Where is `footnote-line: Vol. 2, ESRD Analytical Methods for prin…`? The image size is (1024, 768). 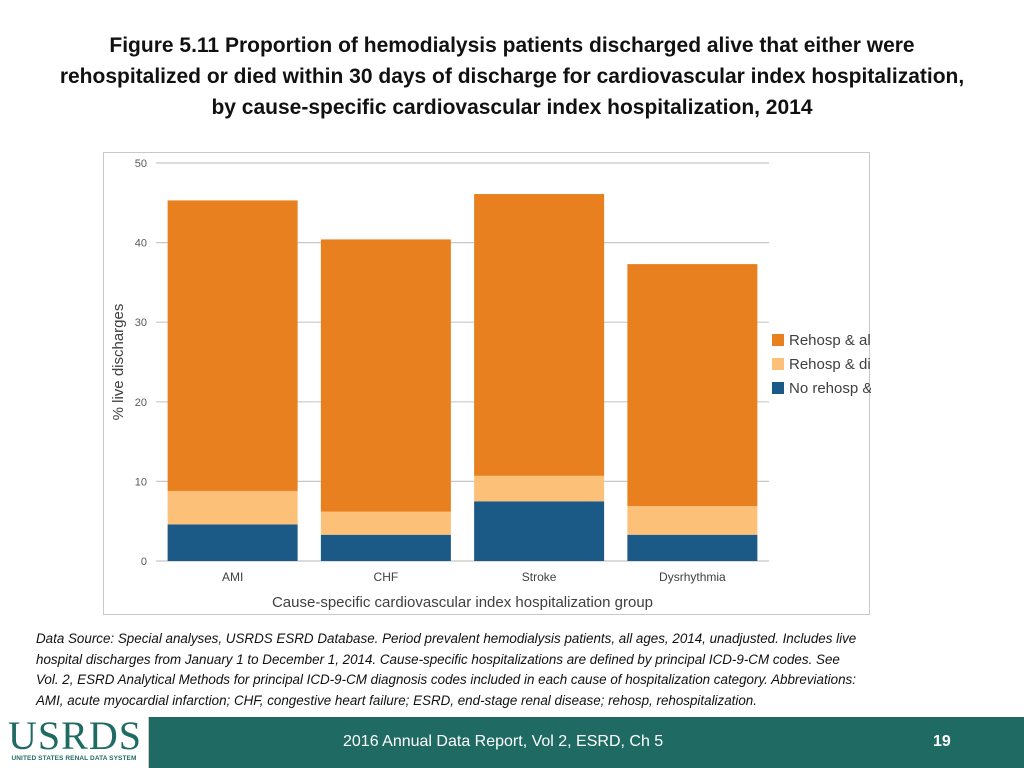
footnote-line: Vol. 2, ESRD Analytical Methods for prin… is located at coordinates (446, 679).